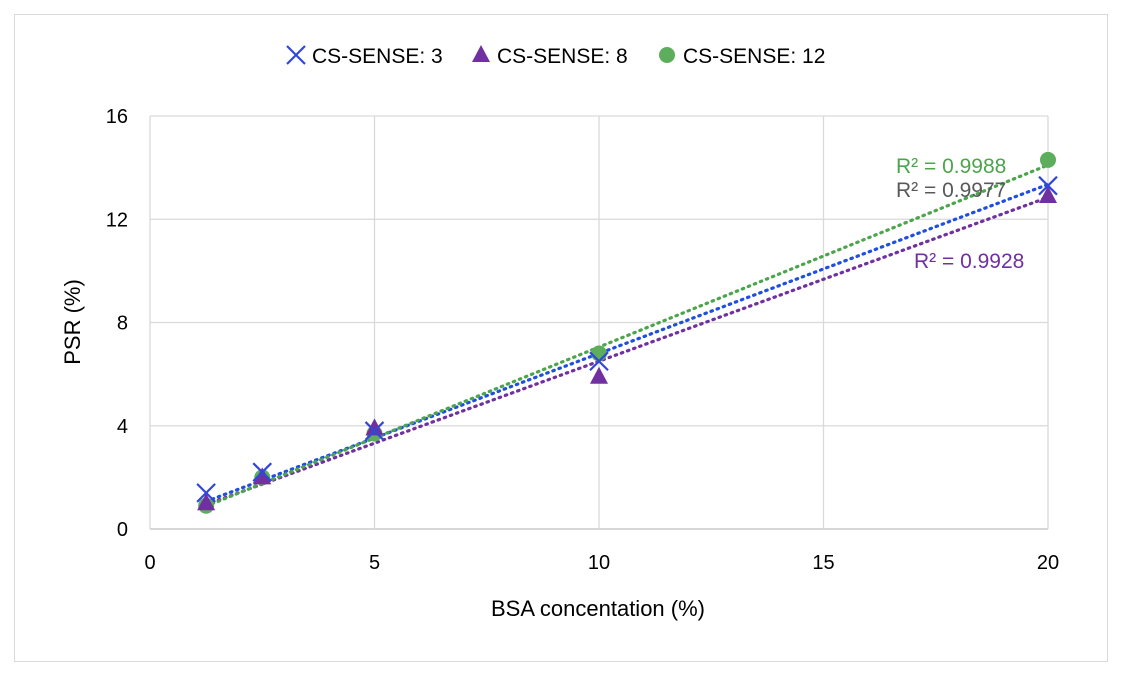  I want to click on y-tick-label: 0, so click(122, 530).